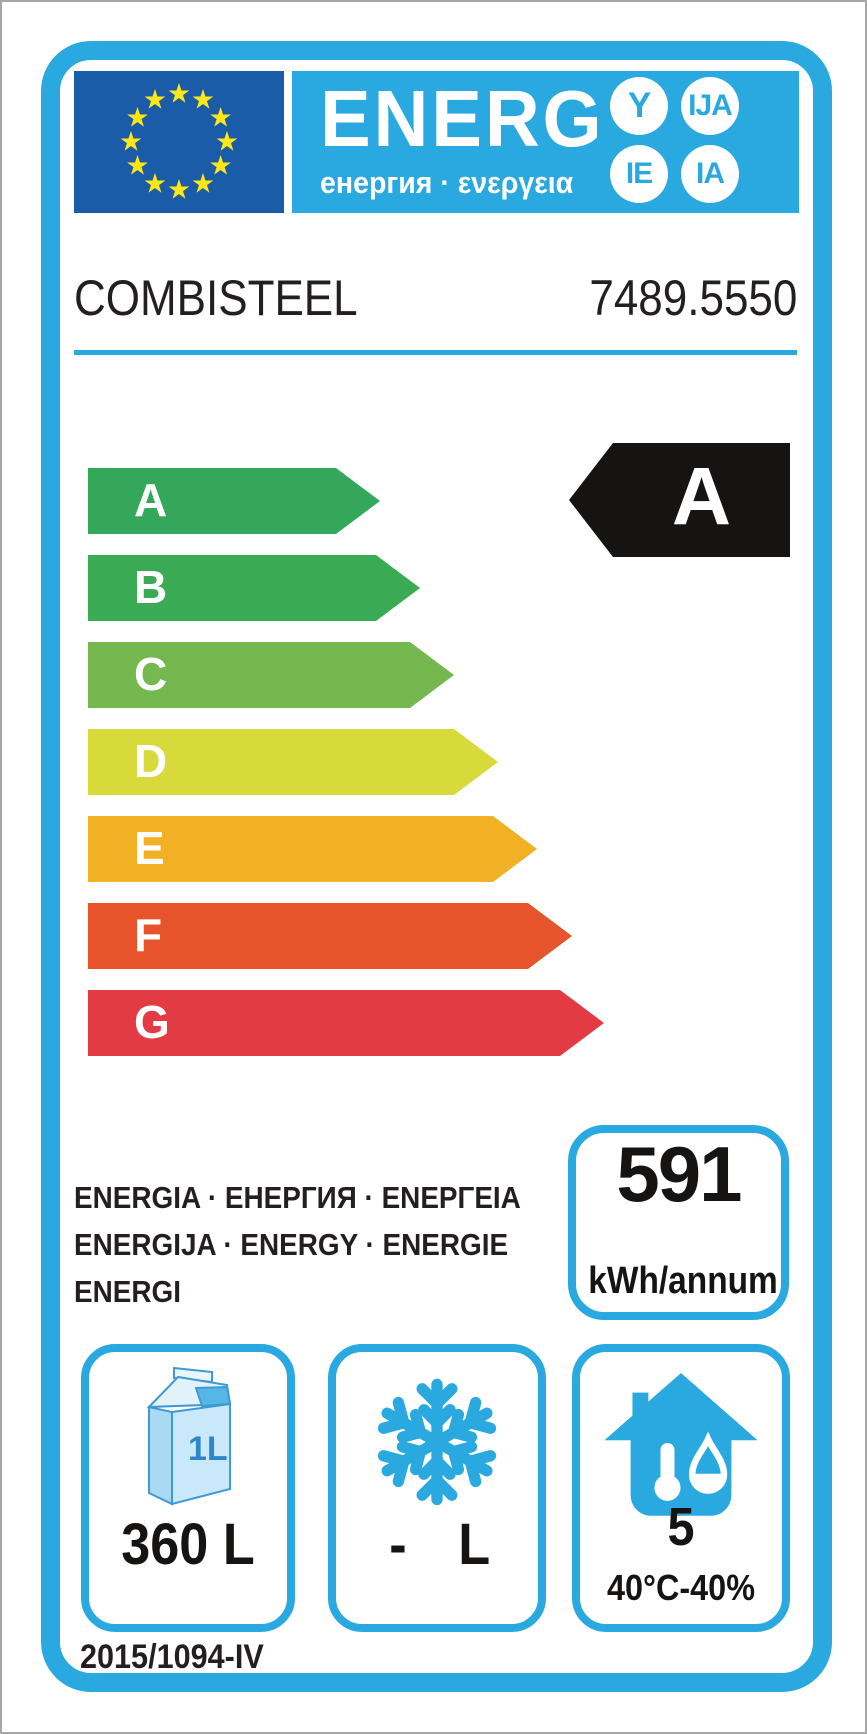  Describe the element at coordinates (447, 182) in the screenshot. I see `energ-subtitle: енергия · ενεργεια` at that location.